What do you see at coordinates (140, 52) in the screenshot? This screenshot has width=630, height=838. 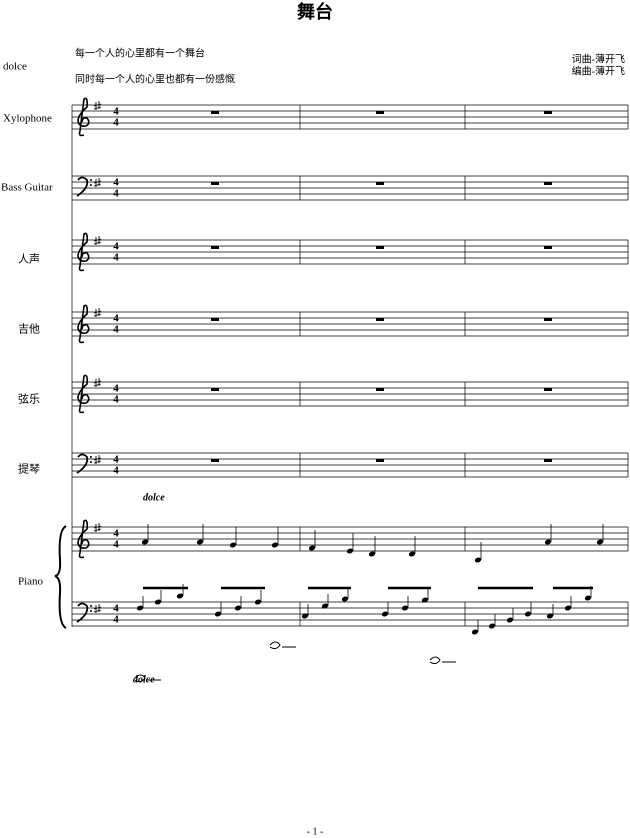 I see `lyric-line: 每一个人的心里都有一个舞台` at bounding box center [140, 52].